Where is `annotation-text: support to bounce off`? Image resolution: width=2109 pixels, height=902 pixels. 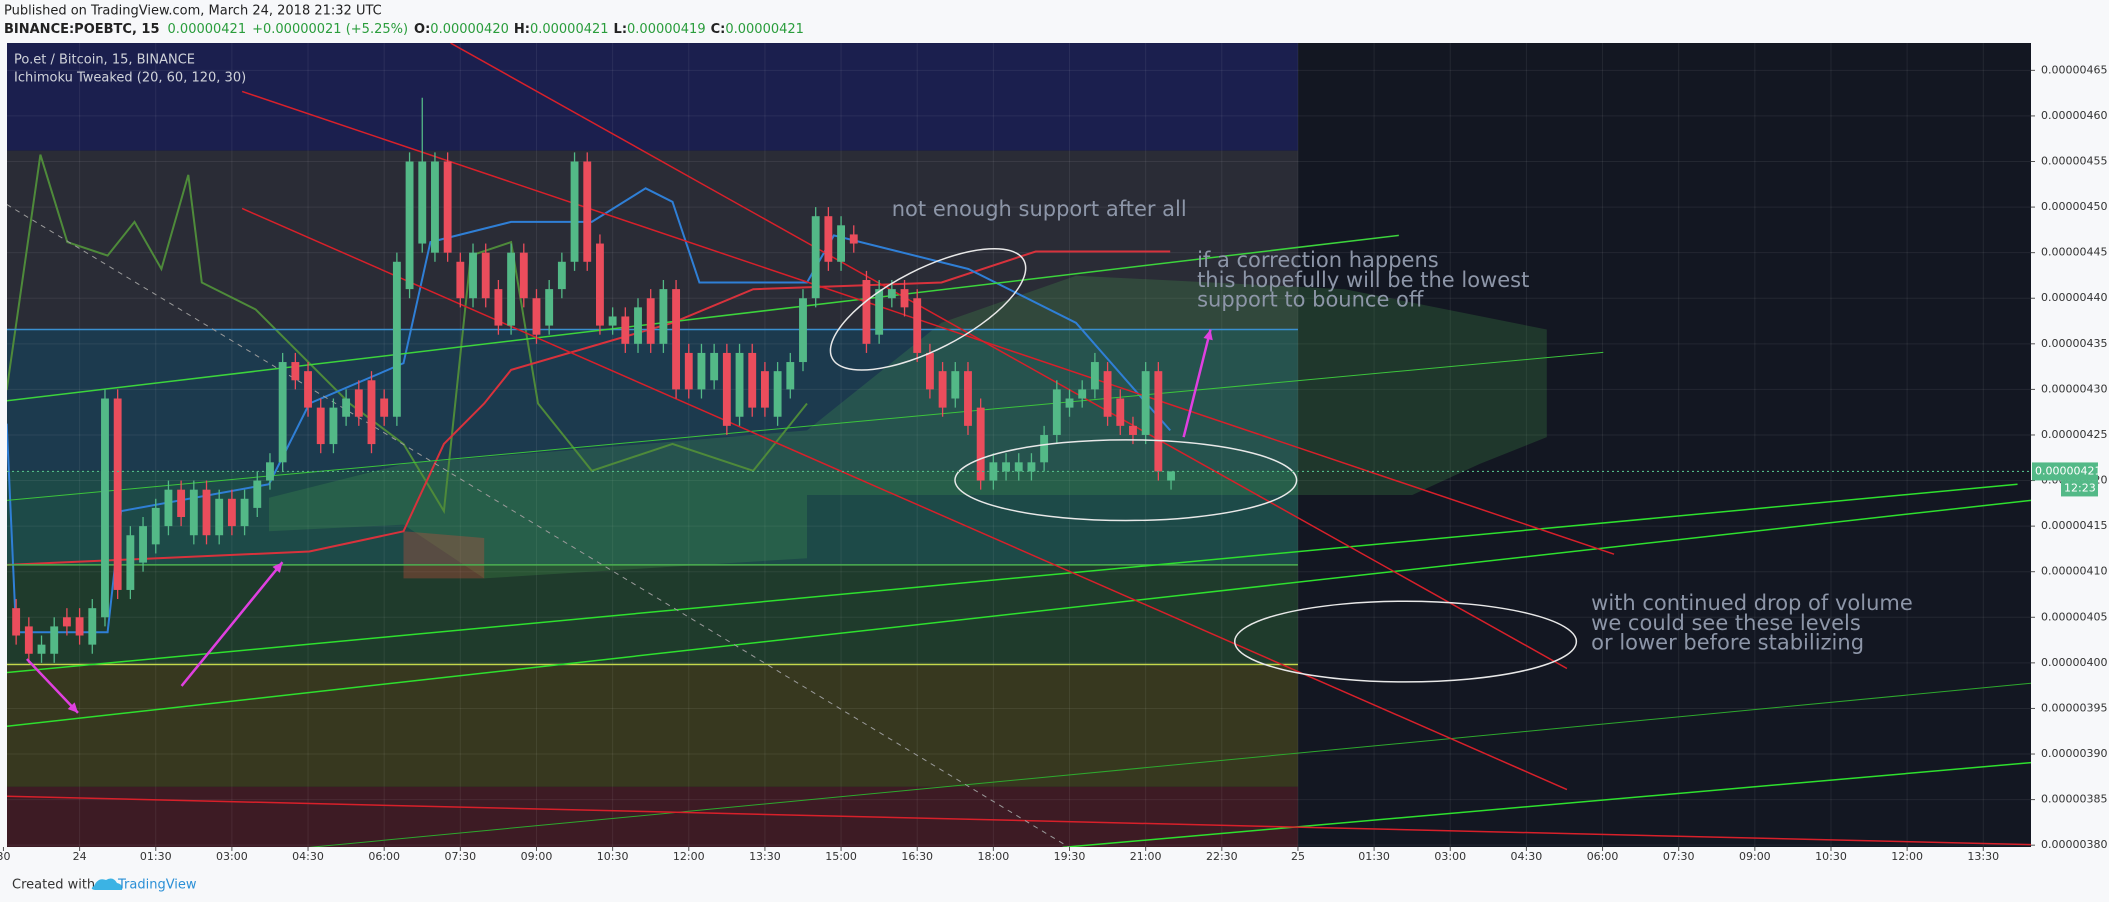 annotation-text: support to bounce off is located at coordinates (1310, 300).